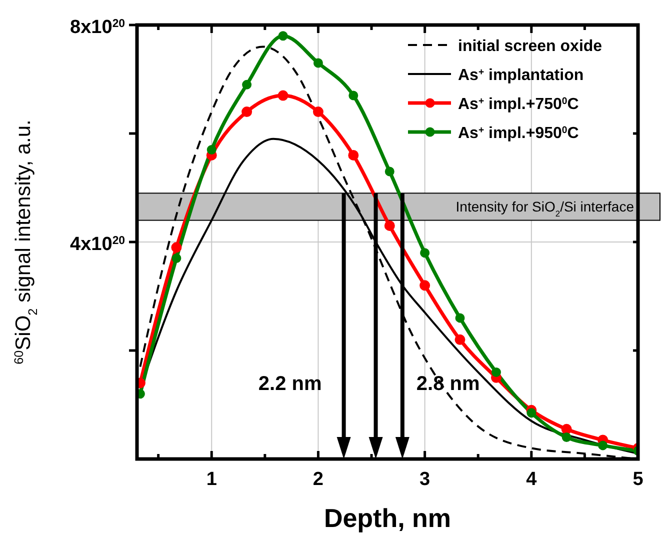  Describe the element at coordinates (638, 479) in the screenshot. I see `x-tick-label: 5` at that location.